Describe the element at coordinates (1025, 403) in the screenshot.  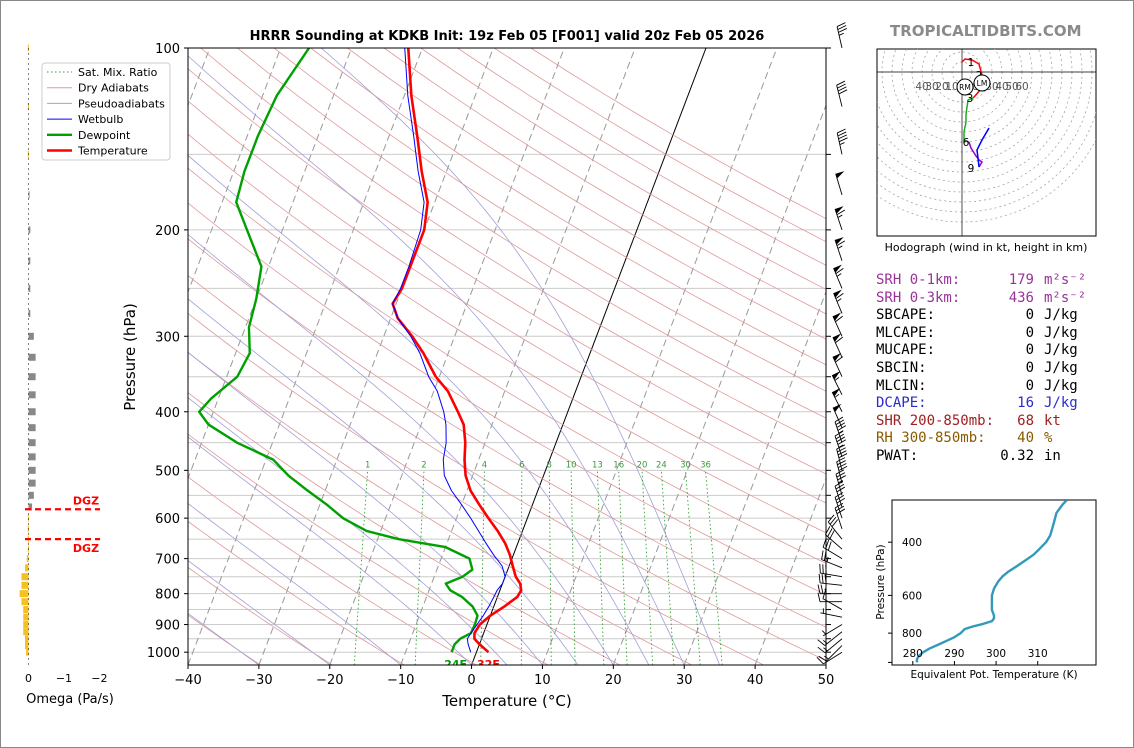
I see `index-value: 16` at that location.